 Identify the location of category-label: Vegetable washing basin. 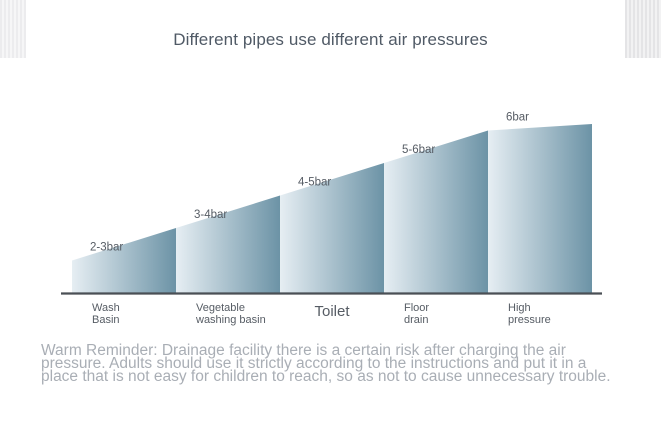
(230, 314).